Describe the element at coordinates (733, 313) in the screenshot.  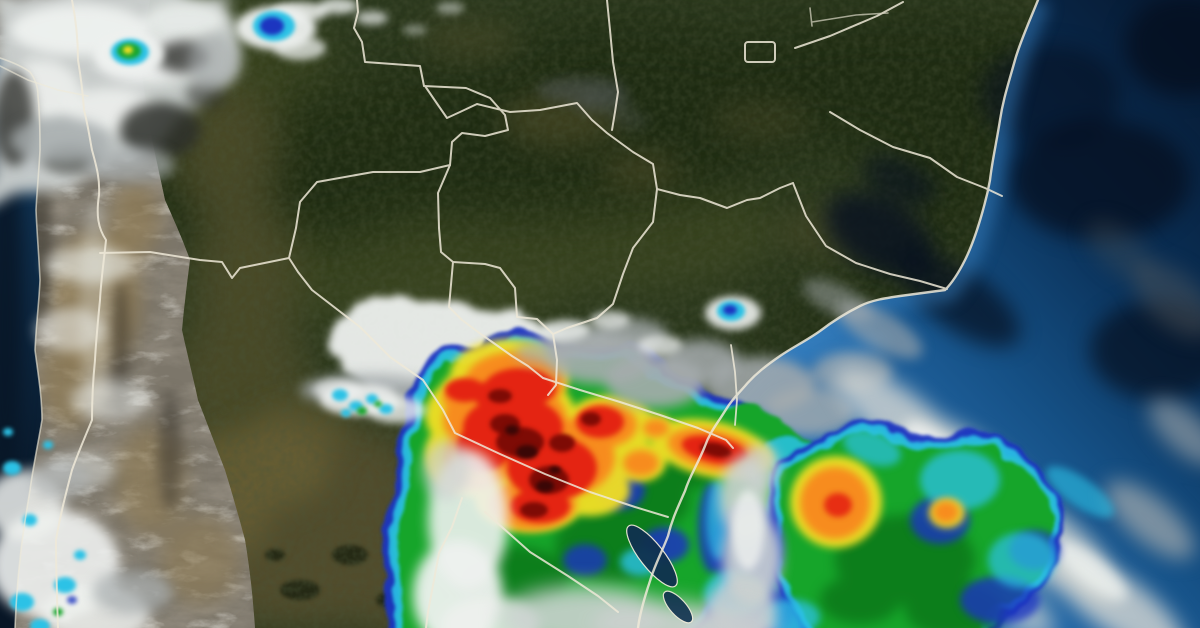
I see `cell-sao-paulo-coast` at that location.